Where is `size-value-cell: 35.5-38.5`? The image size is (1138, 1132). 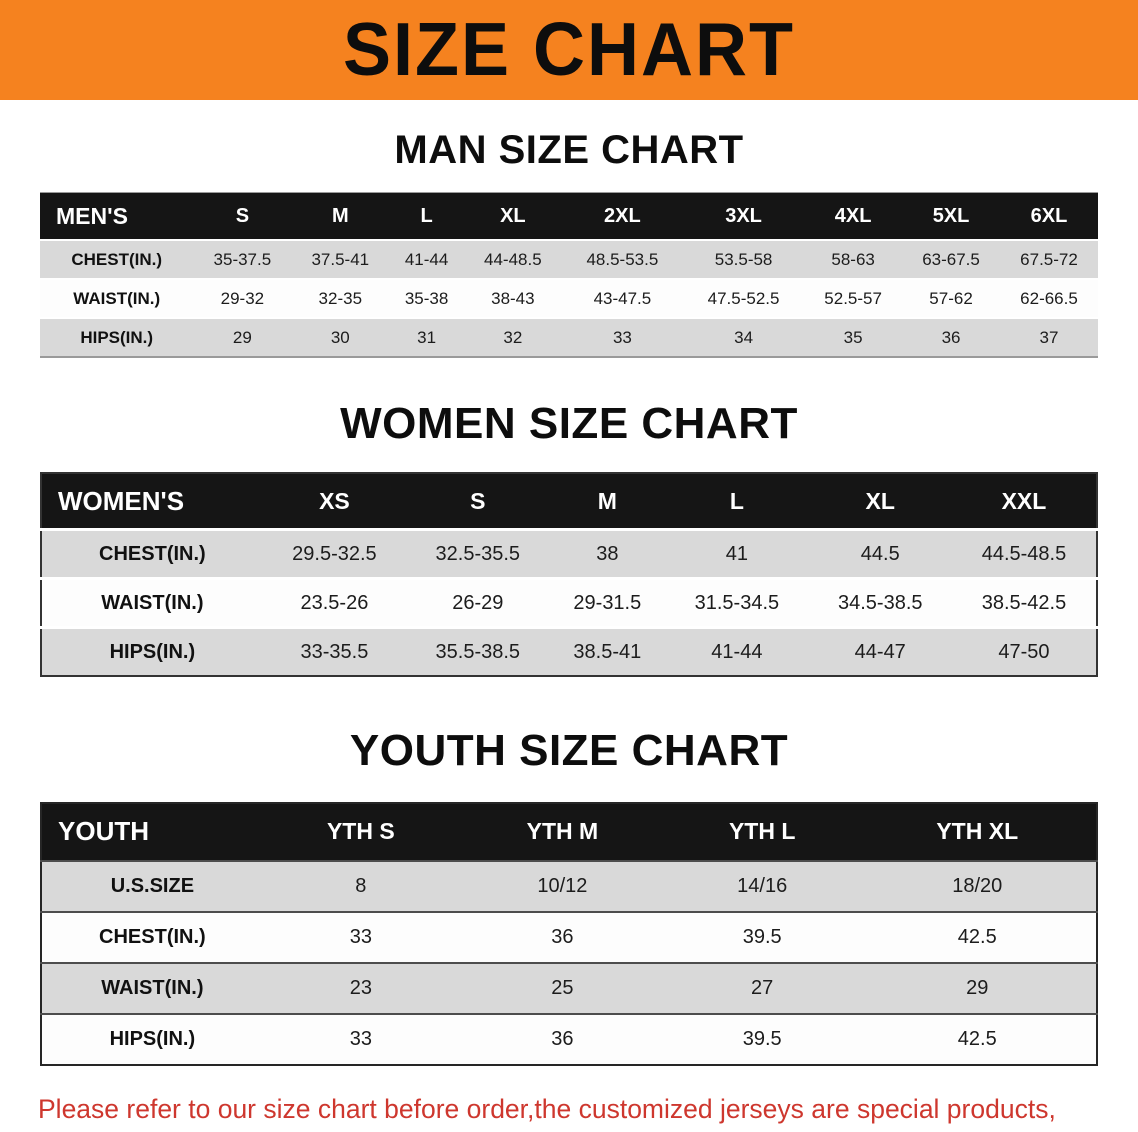 size-value-cell: 35.5-38.5 is located at coordinates (478, 651).